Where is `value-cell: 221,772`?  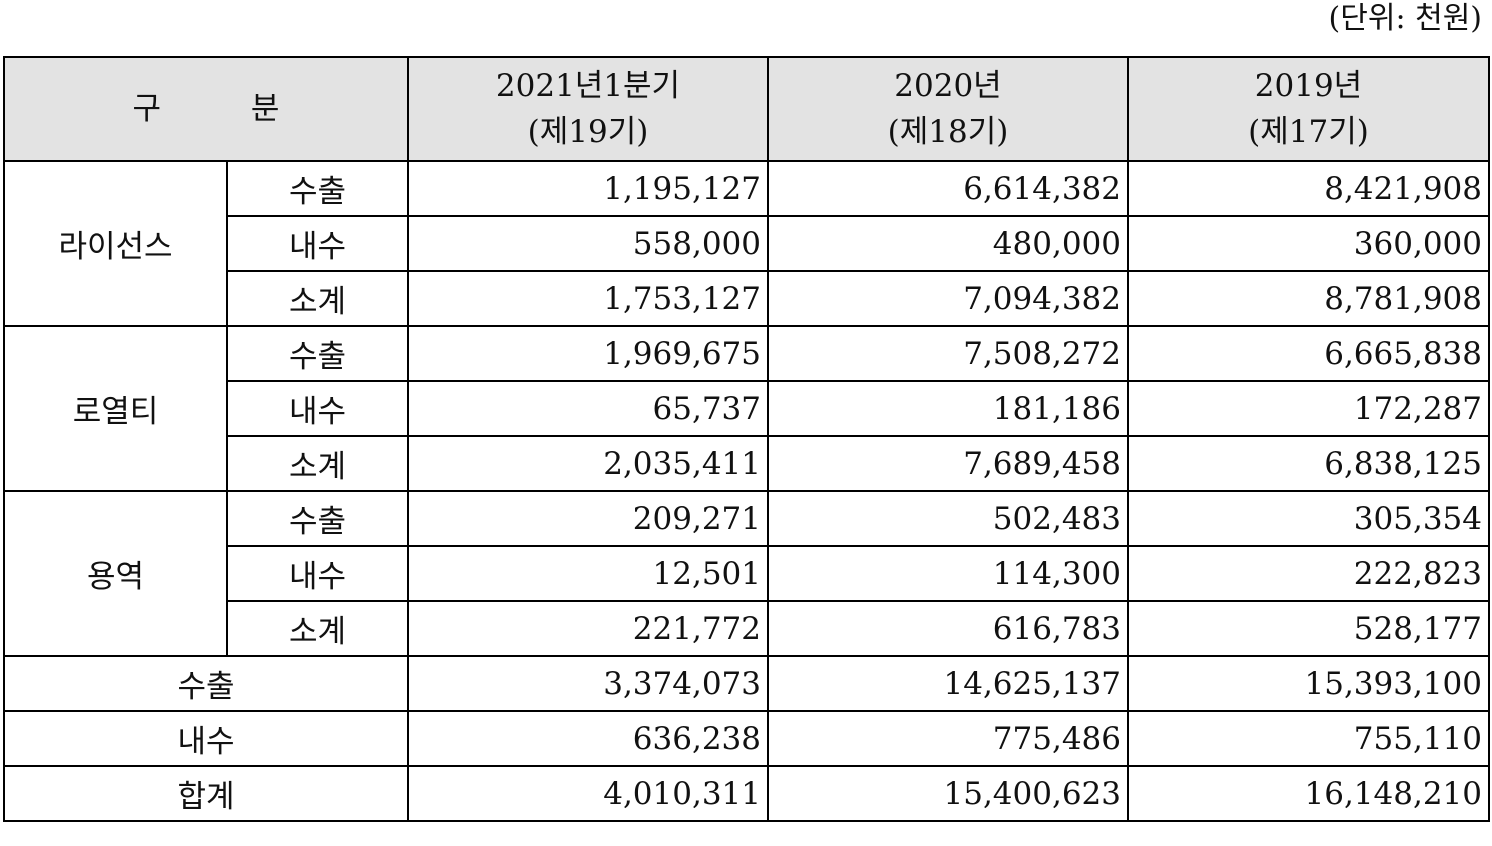 value-cell: 221,772 is located at coordinates (588, 628).